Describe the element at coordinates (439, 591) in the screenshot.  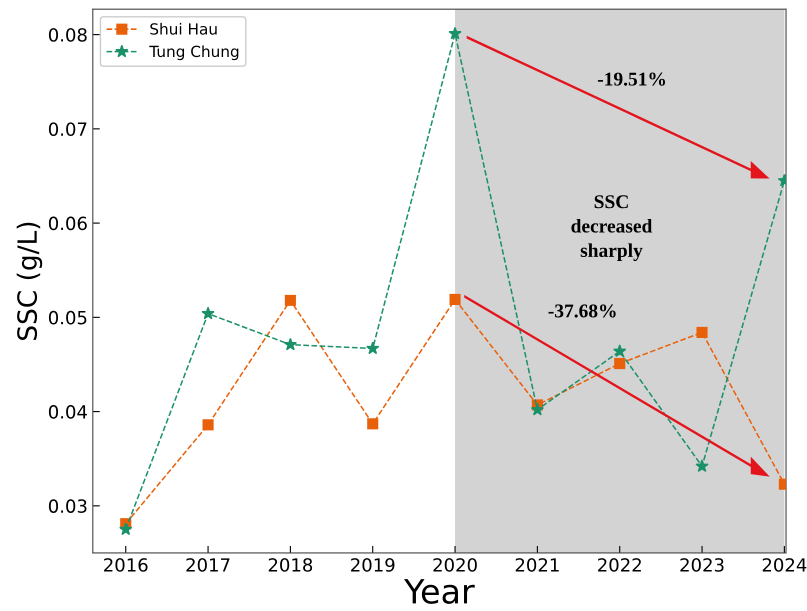
I see `x-axis-title: Year` at that location.